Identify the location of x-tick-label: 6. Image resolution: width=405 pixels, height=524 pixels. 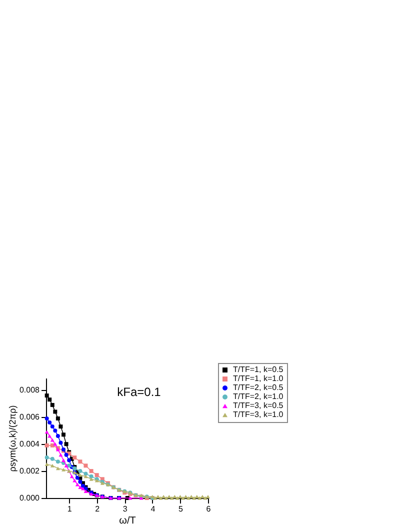
(209, 509).